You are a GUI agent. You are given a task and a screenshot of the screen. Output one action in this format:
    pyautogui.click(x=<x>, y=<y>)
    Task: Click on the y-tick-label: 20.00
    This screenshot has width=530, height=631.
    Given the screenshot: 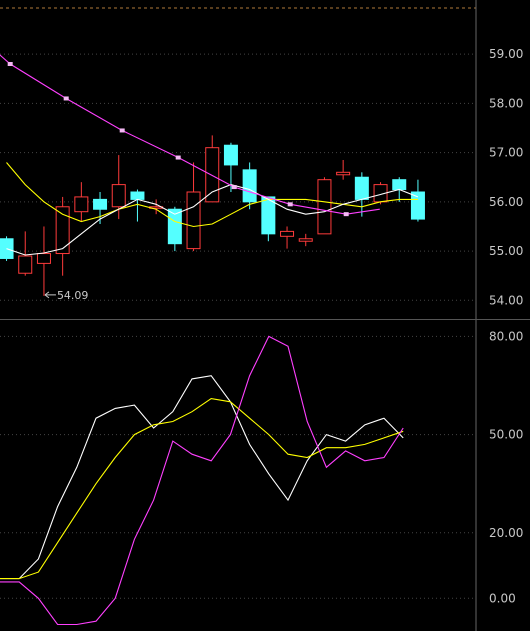 What is the action you would take?
    pyautogui.click(x=506, y=533)
    